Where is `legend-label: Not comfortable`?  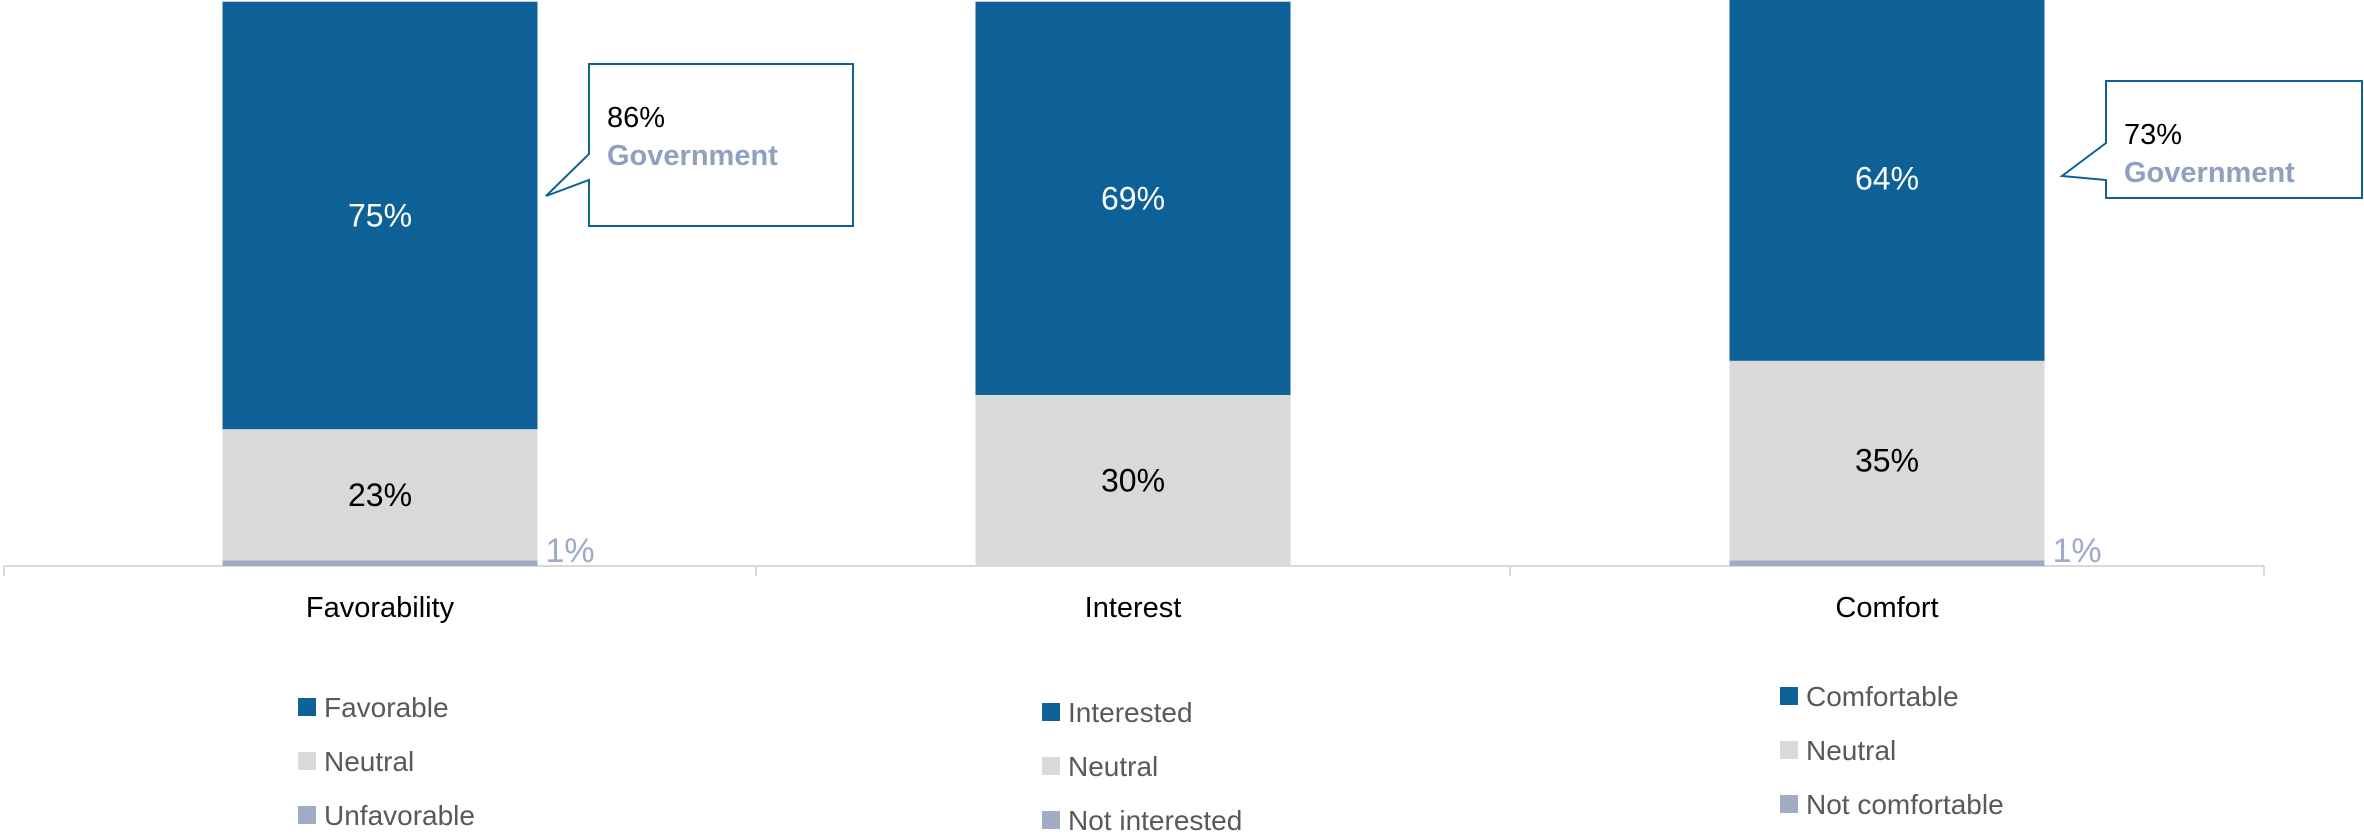 legend-label: Not comfortable is located at coordinates (1905, 804).